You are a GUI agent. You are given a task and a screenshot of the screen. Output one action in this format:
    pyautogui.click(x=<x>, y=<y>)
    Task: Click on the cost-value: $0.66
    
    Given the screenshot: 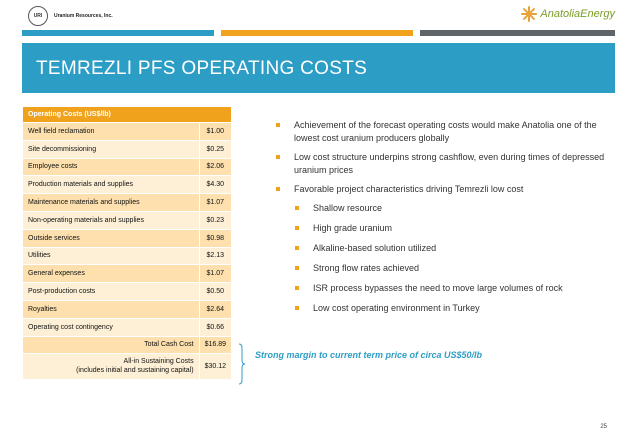 What is the action you would take?
    pyautogui.click(x=215, y=327)
    